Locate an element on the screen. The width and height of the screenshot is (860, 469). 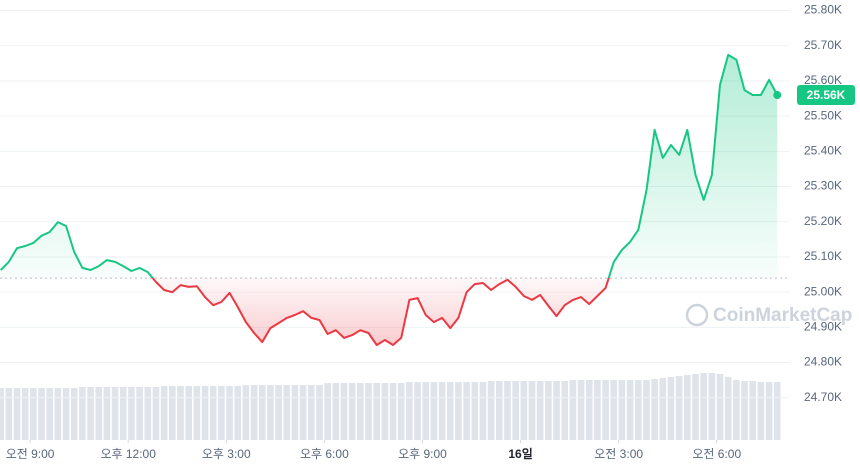
y-tick-label: 25.60K is located at coordinates (823, 80).